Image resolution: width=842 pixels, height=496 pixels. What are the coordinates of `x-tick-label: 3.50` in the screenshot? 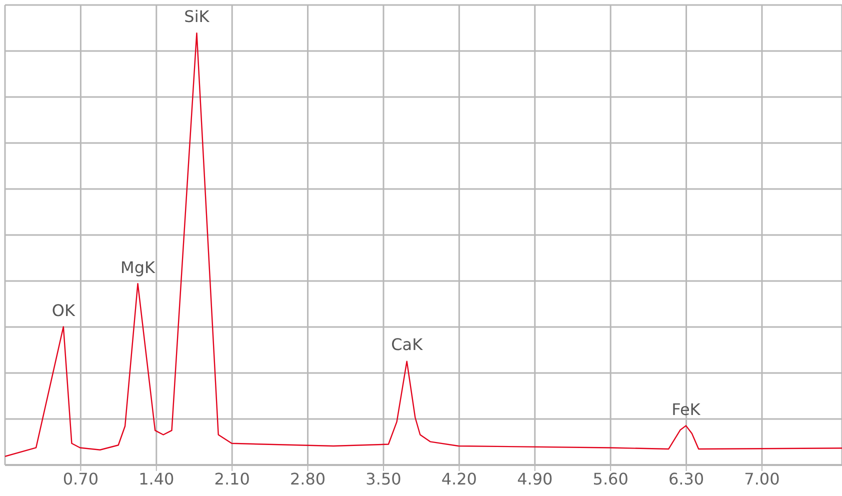 It's located at (384, 478).